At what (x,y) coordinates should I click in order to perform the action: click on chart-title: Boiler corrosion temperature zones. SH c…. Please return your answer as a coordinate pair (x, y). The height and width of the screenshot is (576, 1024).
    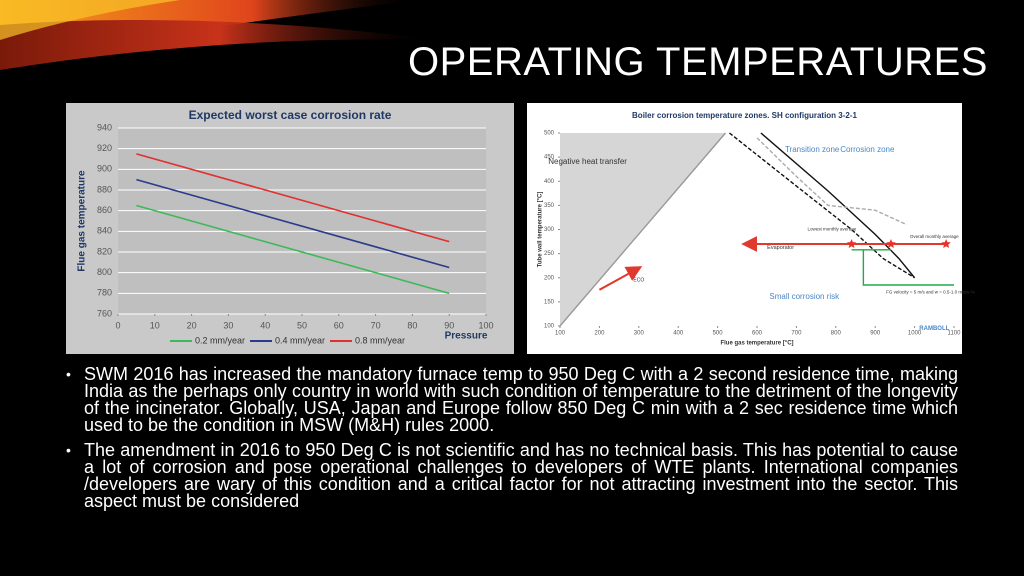
    Looking at the image, I should click on (744, 115).